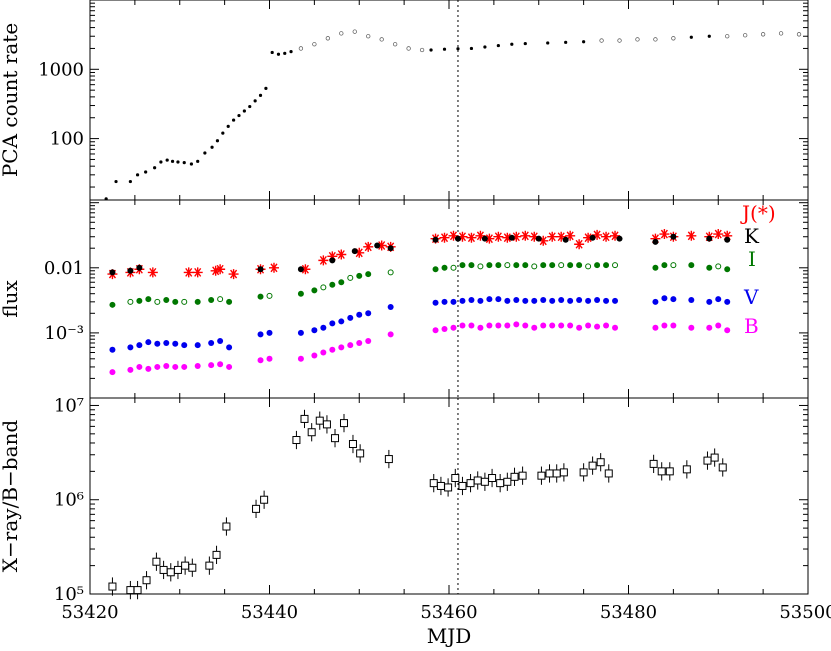  Describe the element at coordinates (67, 139) in the screenshot. I see `top-y-tick-label: 100` at that location.